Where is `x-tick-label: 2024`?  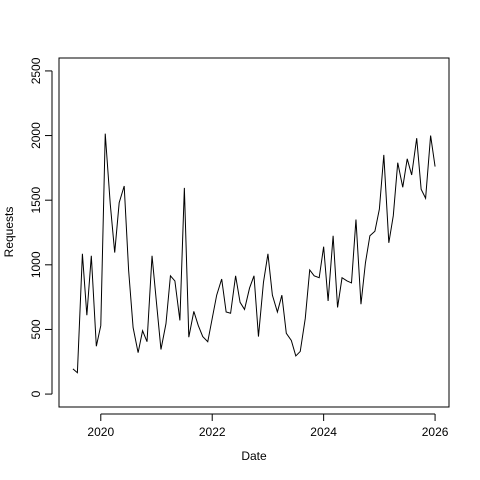
x-tick-label: 2024 is located at coordinates (323, 432).